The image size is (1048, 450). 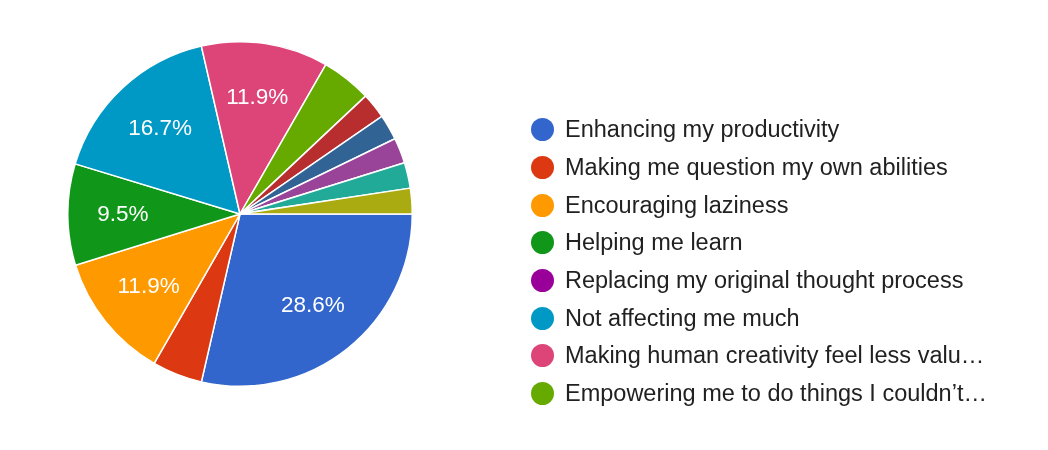 I want to click on legend-label: Not affecting me much, so click(x=682, y=318).